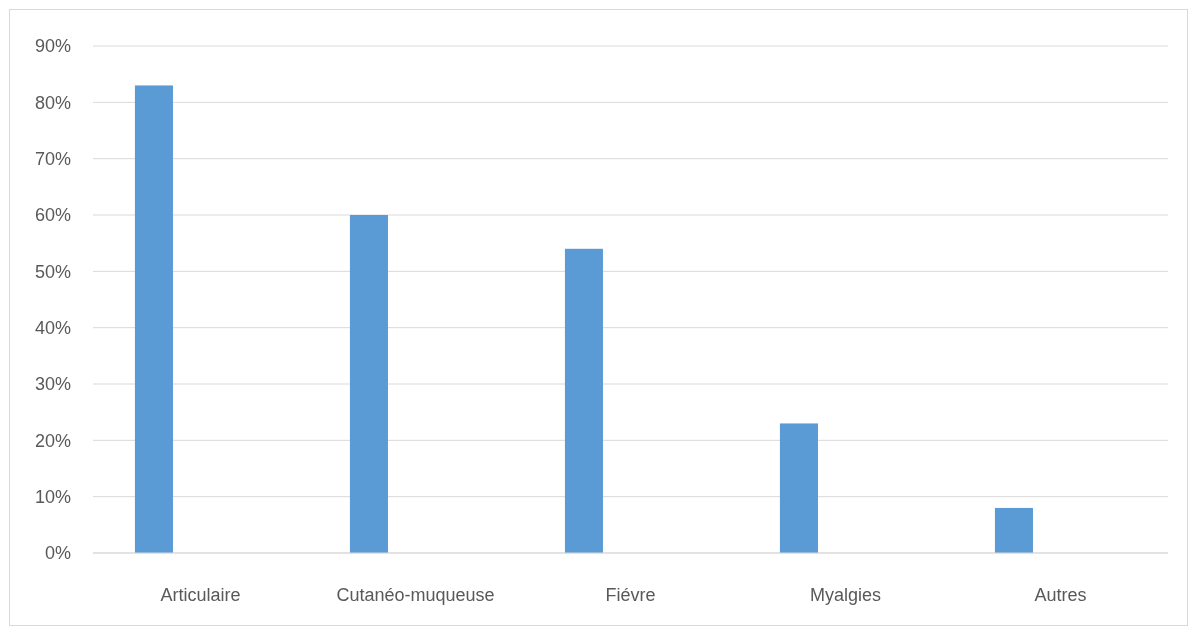 The width and height of the screenshot is (1197, 626). I want to click on y-tick-label: 90%, so click(52, 46).